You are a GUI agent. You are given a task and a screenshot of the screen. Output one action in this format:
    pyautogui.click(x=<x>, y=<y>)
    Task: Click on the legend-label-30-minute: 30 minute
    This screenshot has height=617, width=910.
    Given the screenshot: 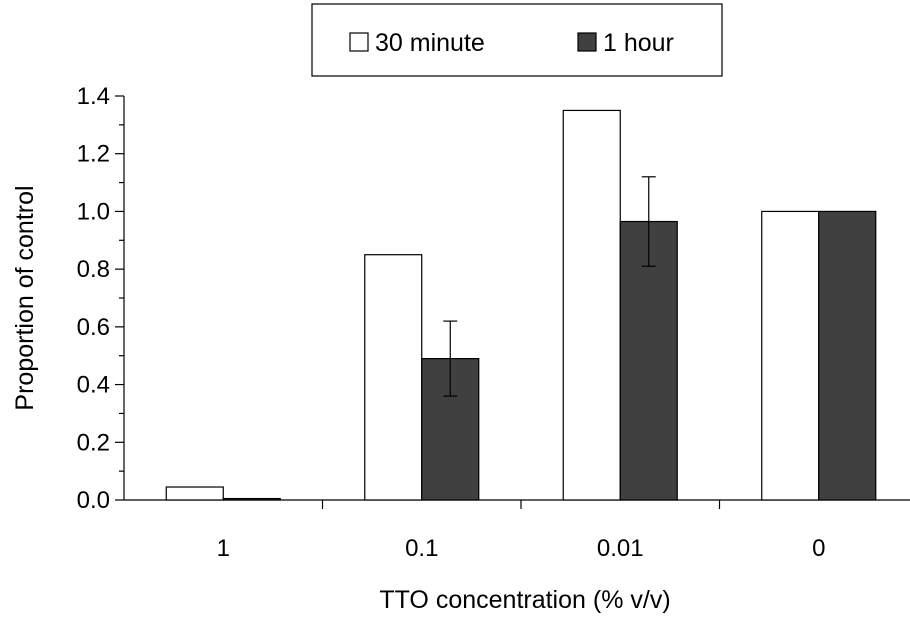 What is the action you would take?
    pyautogui.click(x=430, y=43)
    